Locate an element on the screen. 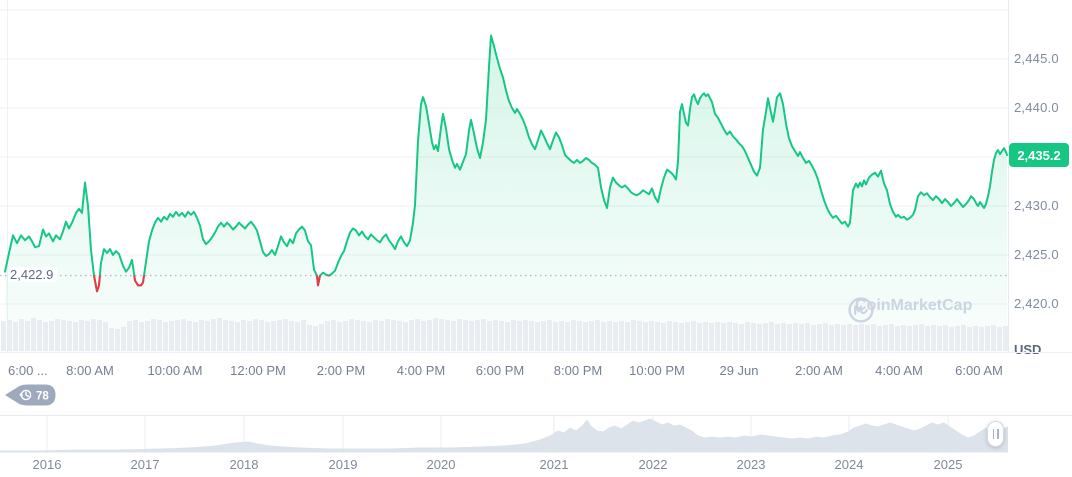 This screenshot has height=477, width=1072. timeline-year-label: 2020 is located at coordinates (441, 464).